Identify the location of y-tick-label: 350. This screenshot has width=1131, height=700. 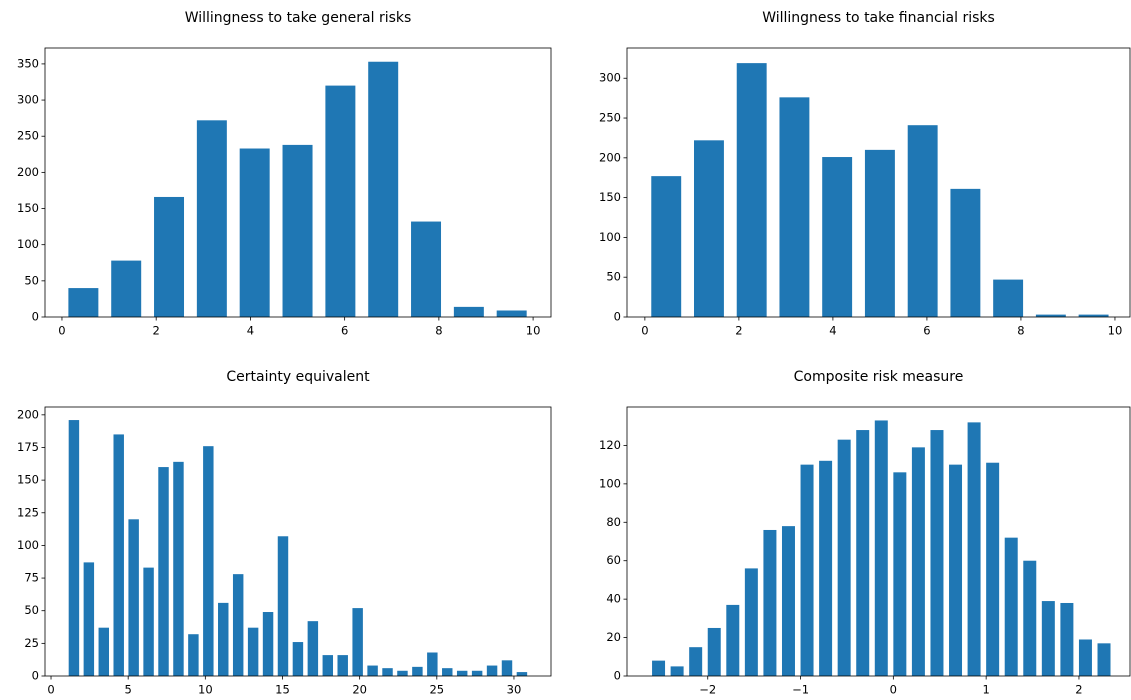
(28, 63).